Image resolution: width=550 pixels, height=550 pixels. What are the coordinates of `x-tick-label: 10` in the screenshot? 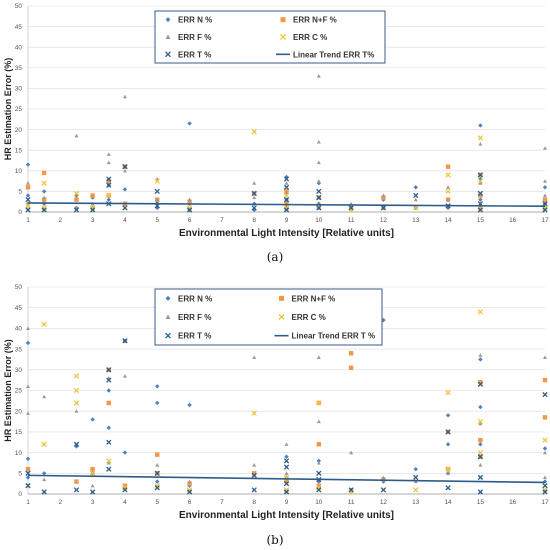 It's located at (319, 502).